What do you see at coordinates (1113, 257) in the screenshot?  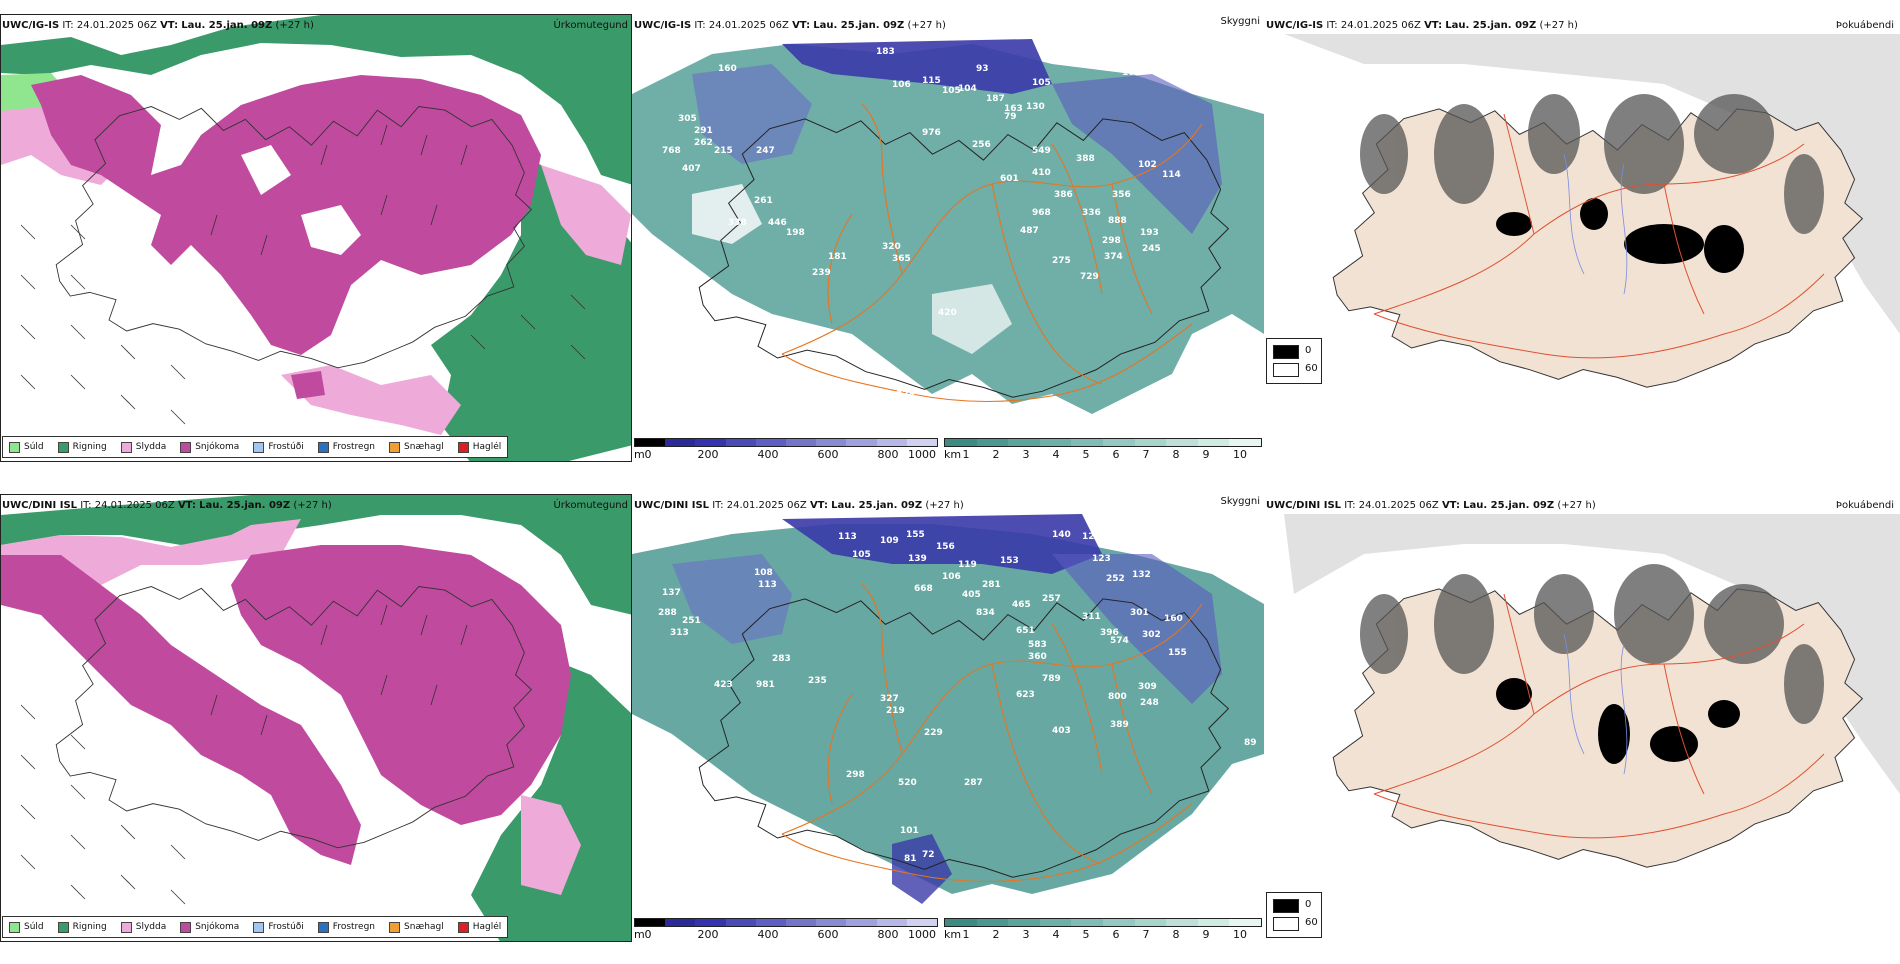 I see `cloud-label: 374` at bounding box center [1113, 257].